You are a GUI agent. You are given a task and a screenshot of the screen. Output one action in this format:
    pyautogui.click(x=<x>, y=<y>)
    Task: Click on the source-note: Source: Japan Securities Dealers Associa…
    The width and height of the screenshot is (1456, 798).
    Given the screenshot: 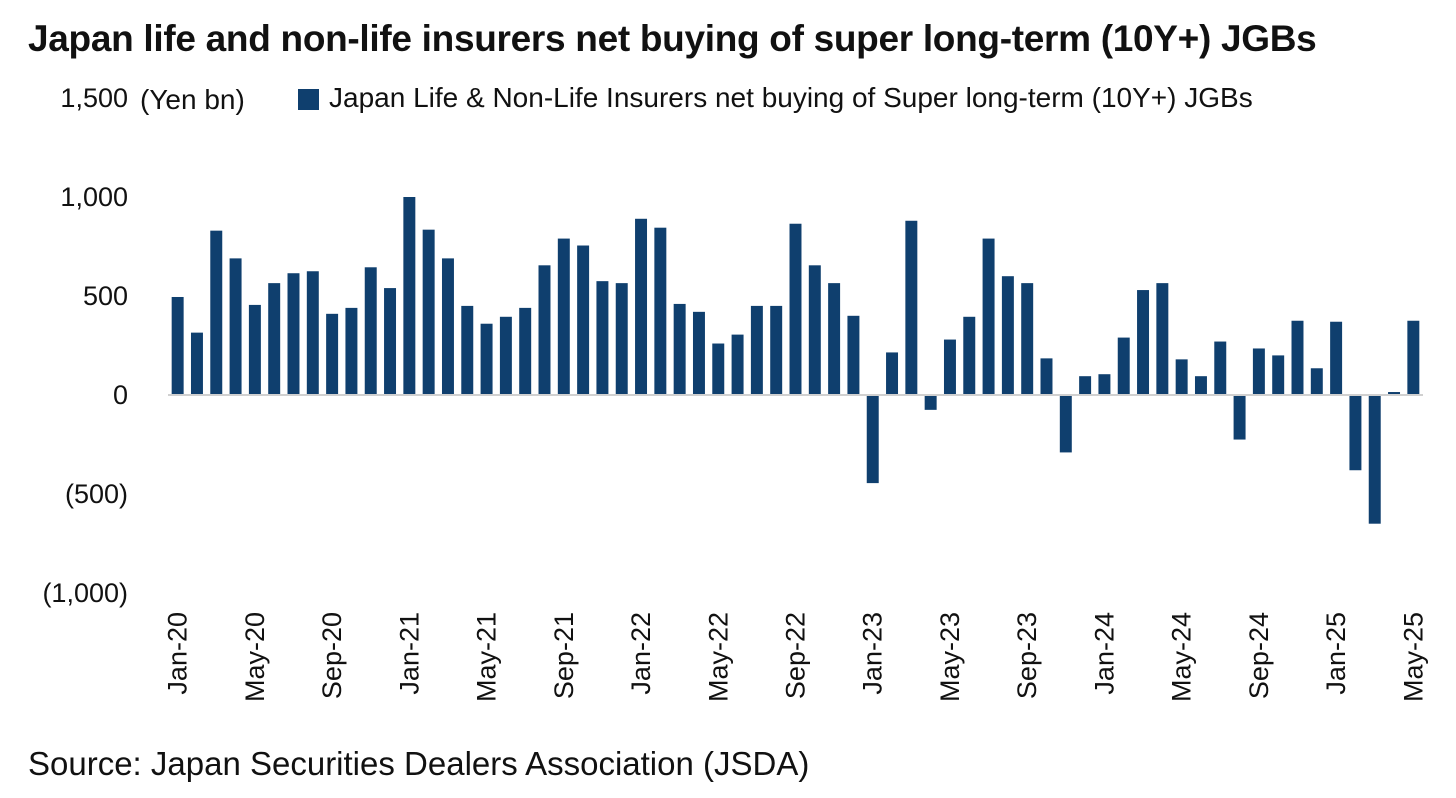 What is the action you would take?
    pyautogui.click(x=419, y=763)
    